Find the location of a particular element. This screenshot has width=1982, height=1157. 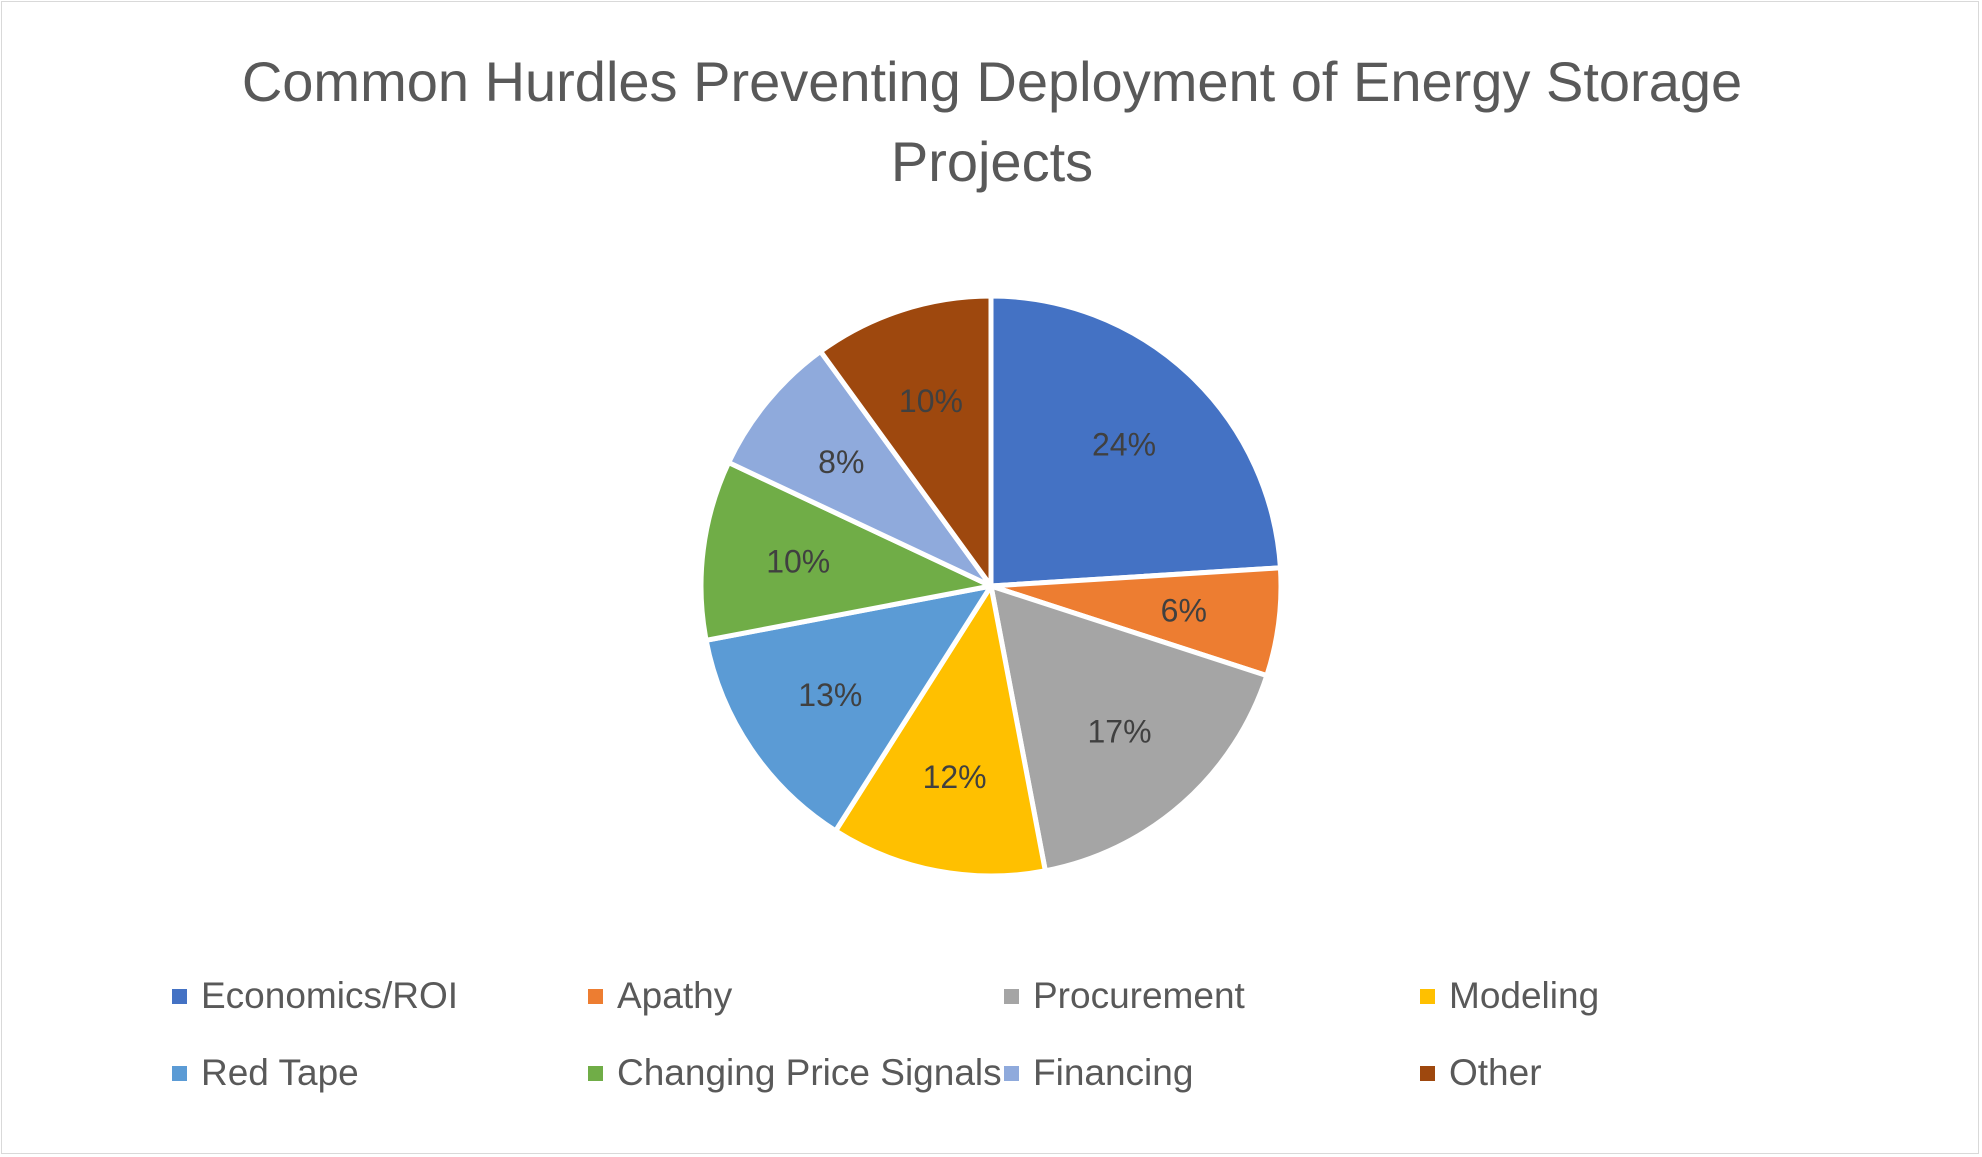

legend-label-economics-roi: Economics/ROI is located at coordinates (330, 995).